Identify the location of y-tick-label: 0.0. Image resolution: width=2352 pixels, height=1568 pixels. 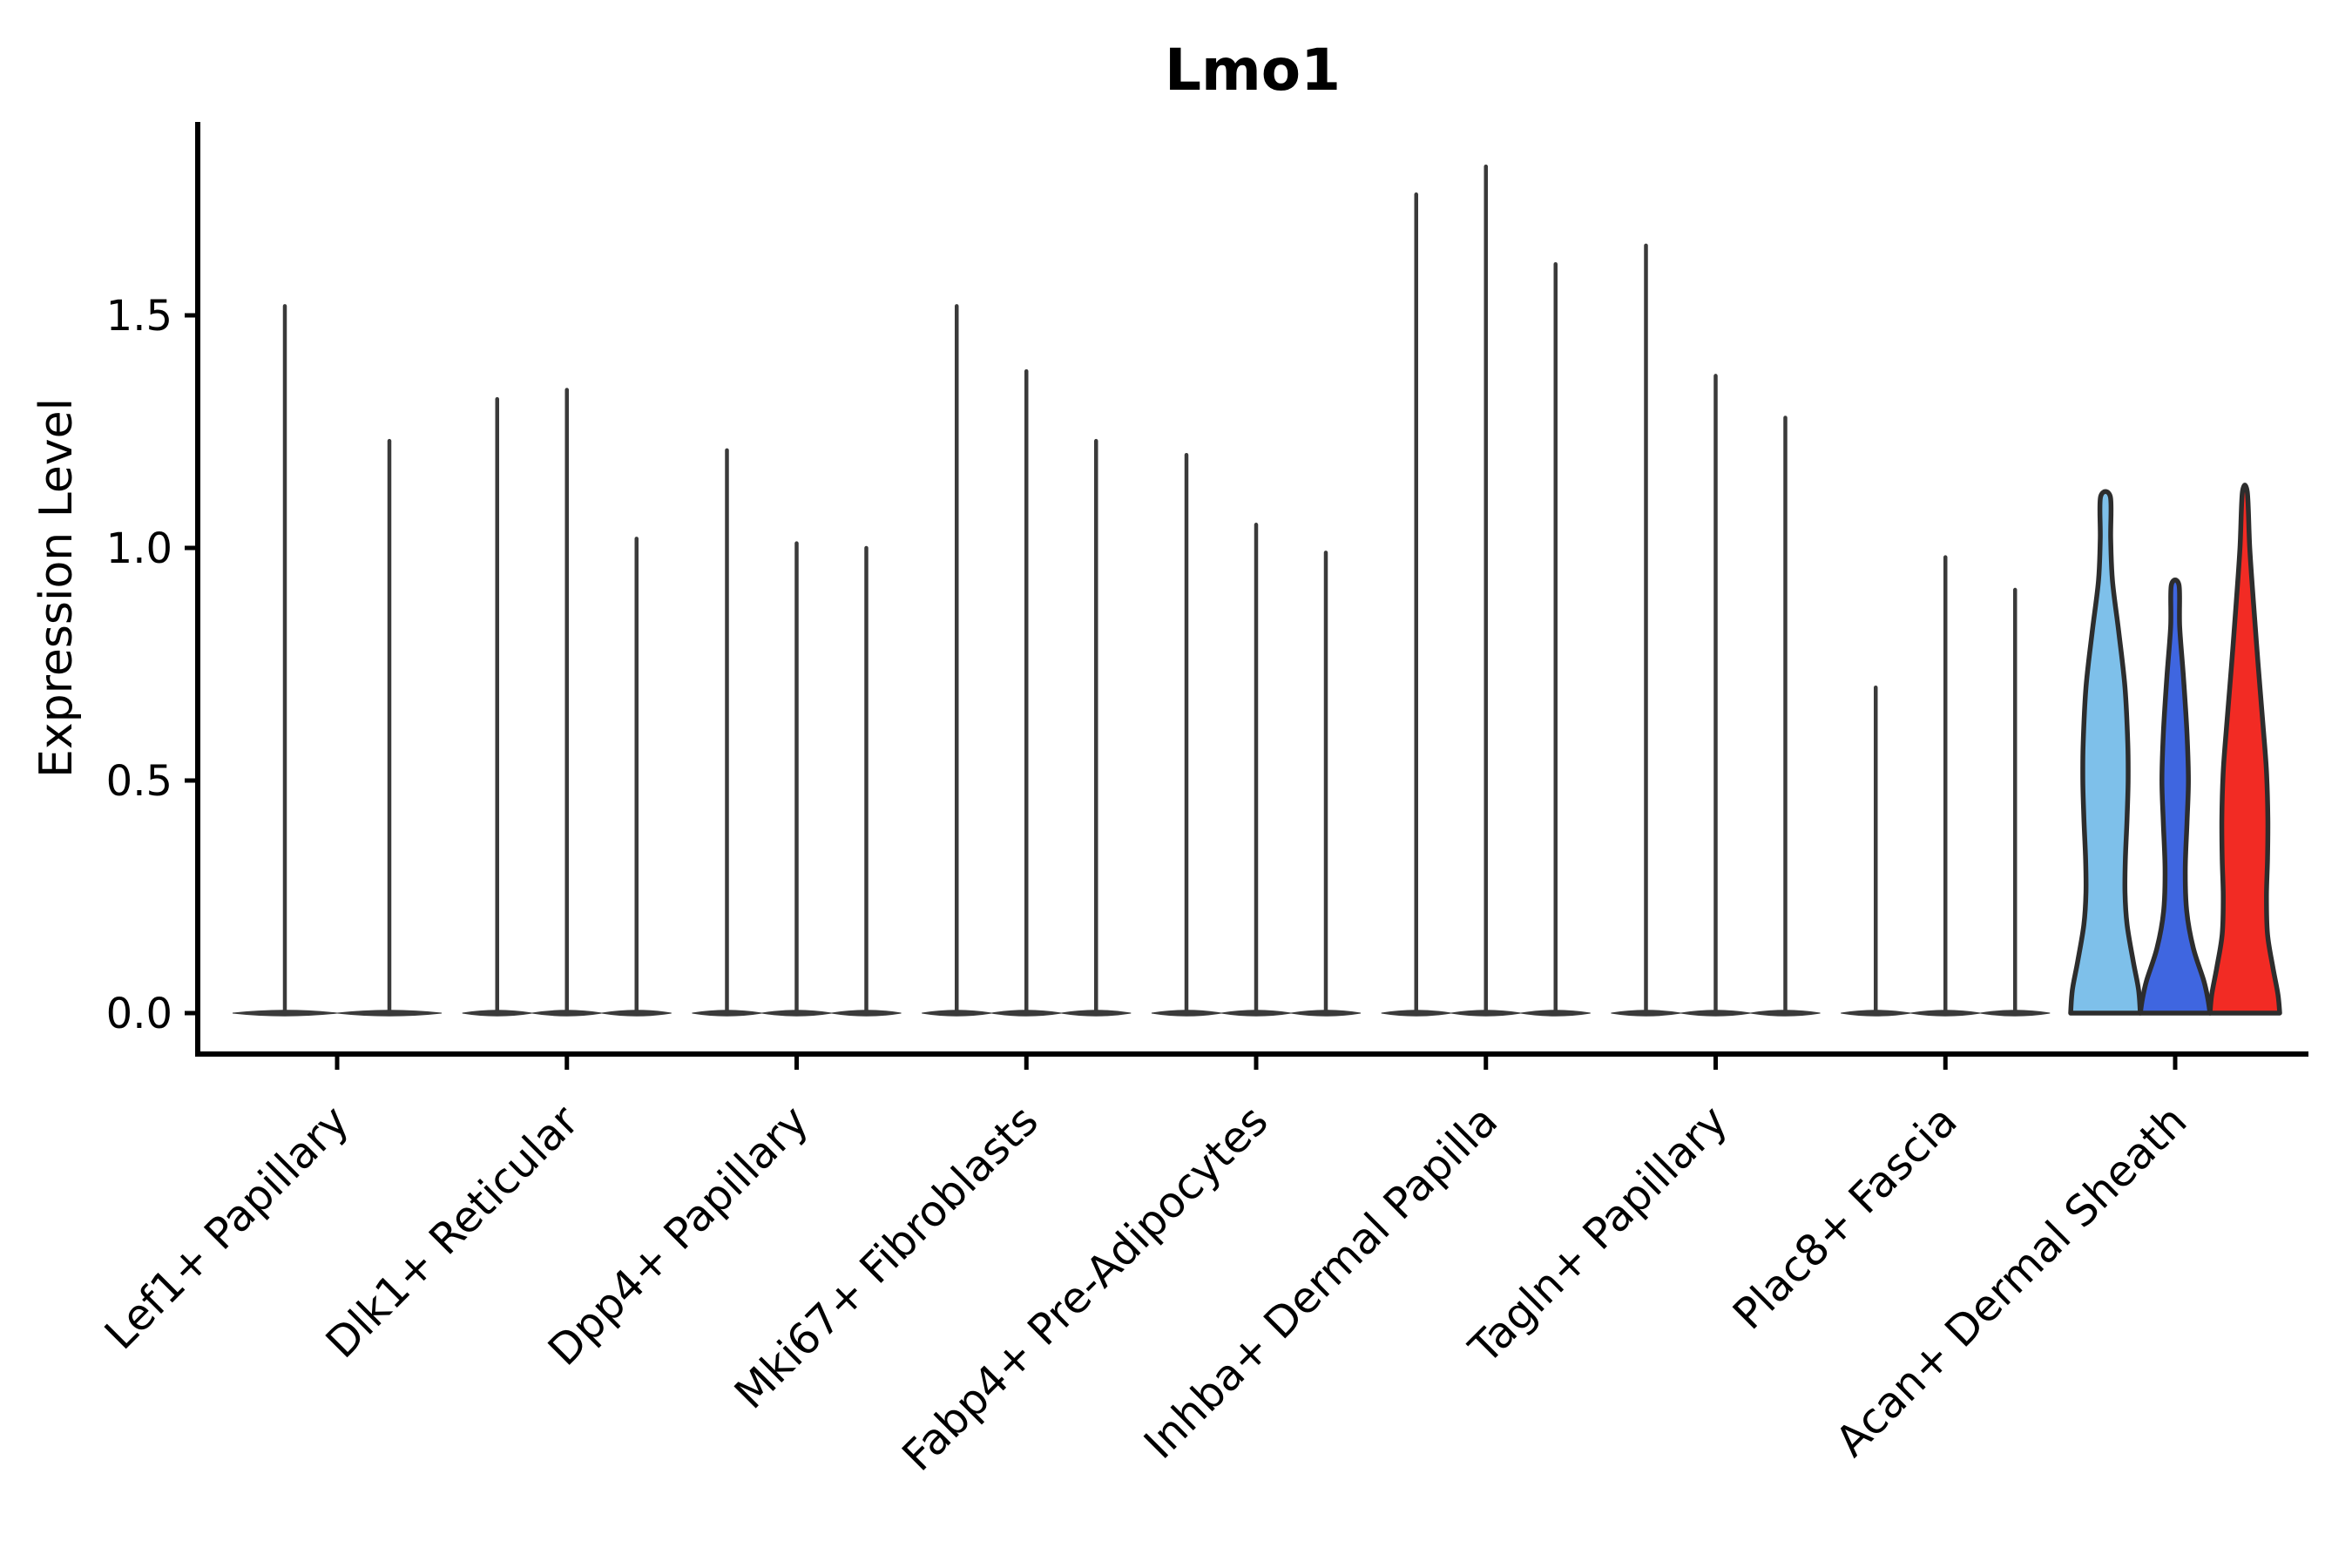
(139, 1014).